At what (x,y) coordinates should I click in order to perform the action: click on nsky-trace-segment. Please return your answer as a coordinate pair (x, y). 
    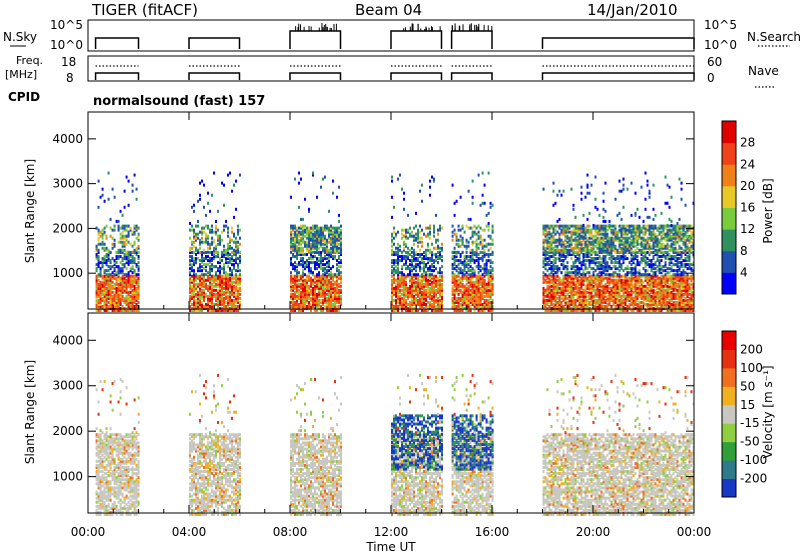
    Looking at the image, I should click on (416, 39).